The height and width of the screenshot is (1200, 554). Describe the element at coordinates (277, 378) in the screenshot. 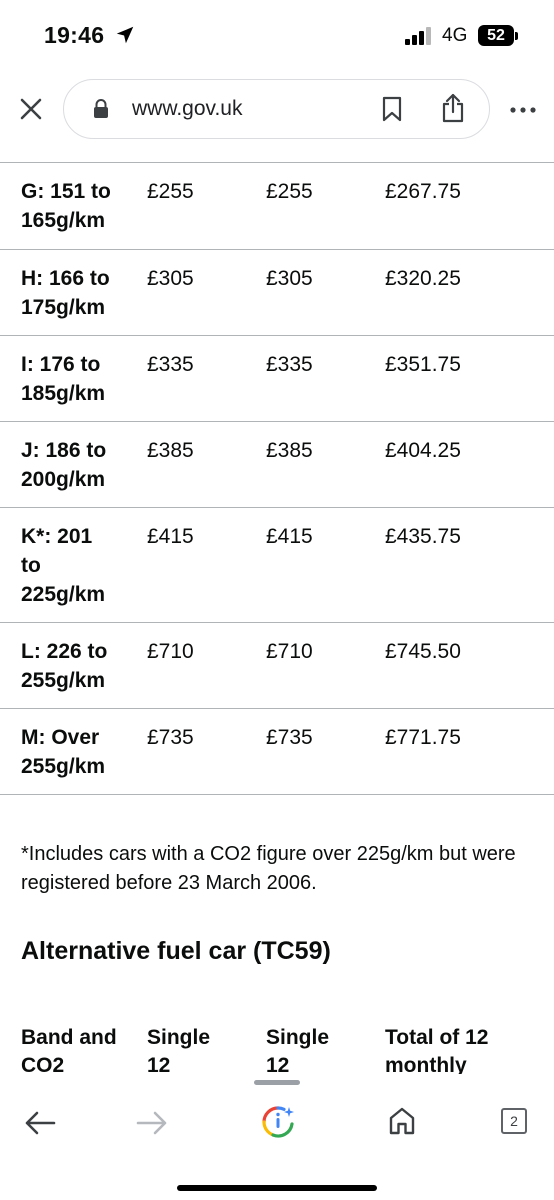

I see `table-row: I: 176 to 185g/km £335 £335 £351.75` at that location.